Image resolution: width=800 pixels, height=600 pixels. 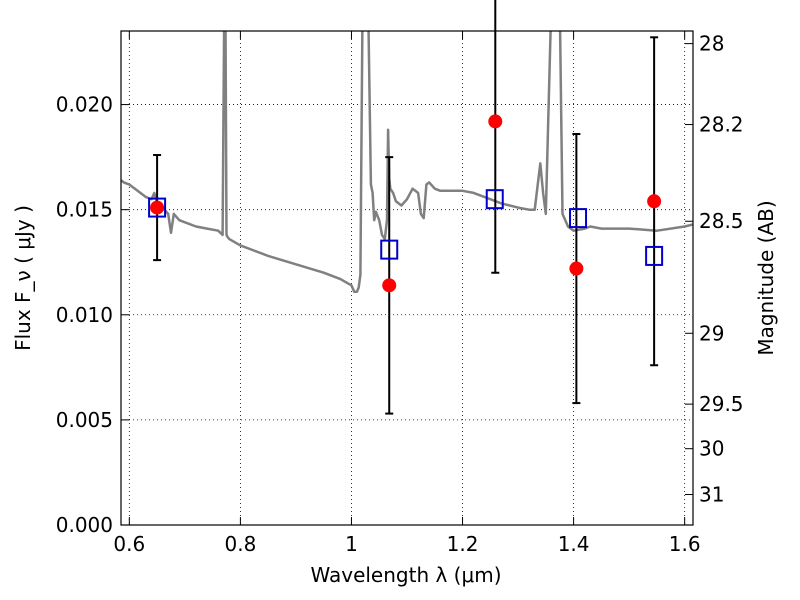 I want to click on right-tick-label: 28.5, so click(x=721, y=221).